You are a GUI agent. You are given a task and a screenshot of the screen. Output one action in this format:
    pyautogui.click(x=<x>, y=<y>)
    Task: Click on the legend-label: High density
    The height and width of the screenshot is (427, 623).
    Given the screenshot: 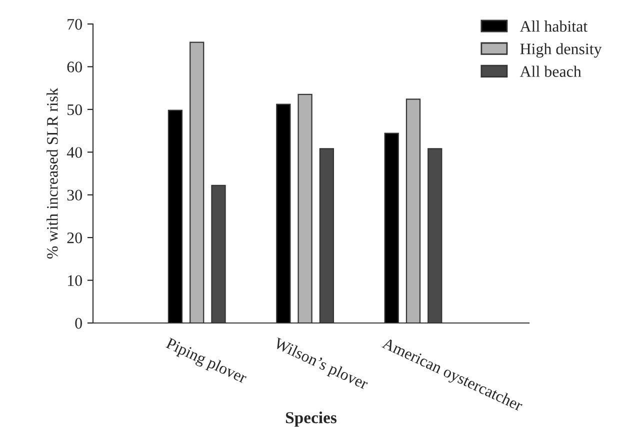 What is the action you would take?
    pyautogui.click(x=561, y=50)
    